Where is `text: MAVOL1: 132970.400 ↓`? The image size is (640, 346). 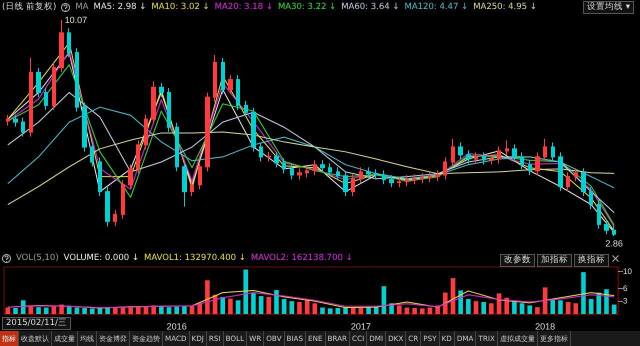
text: MAVOL1: 132970.400 ↓ is located at coordinates (195, 258).